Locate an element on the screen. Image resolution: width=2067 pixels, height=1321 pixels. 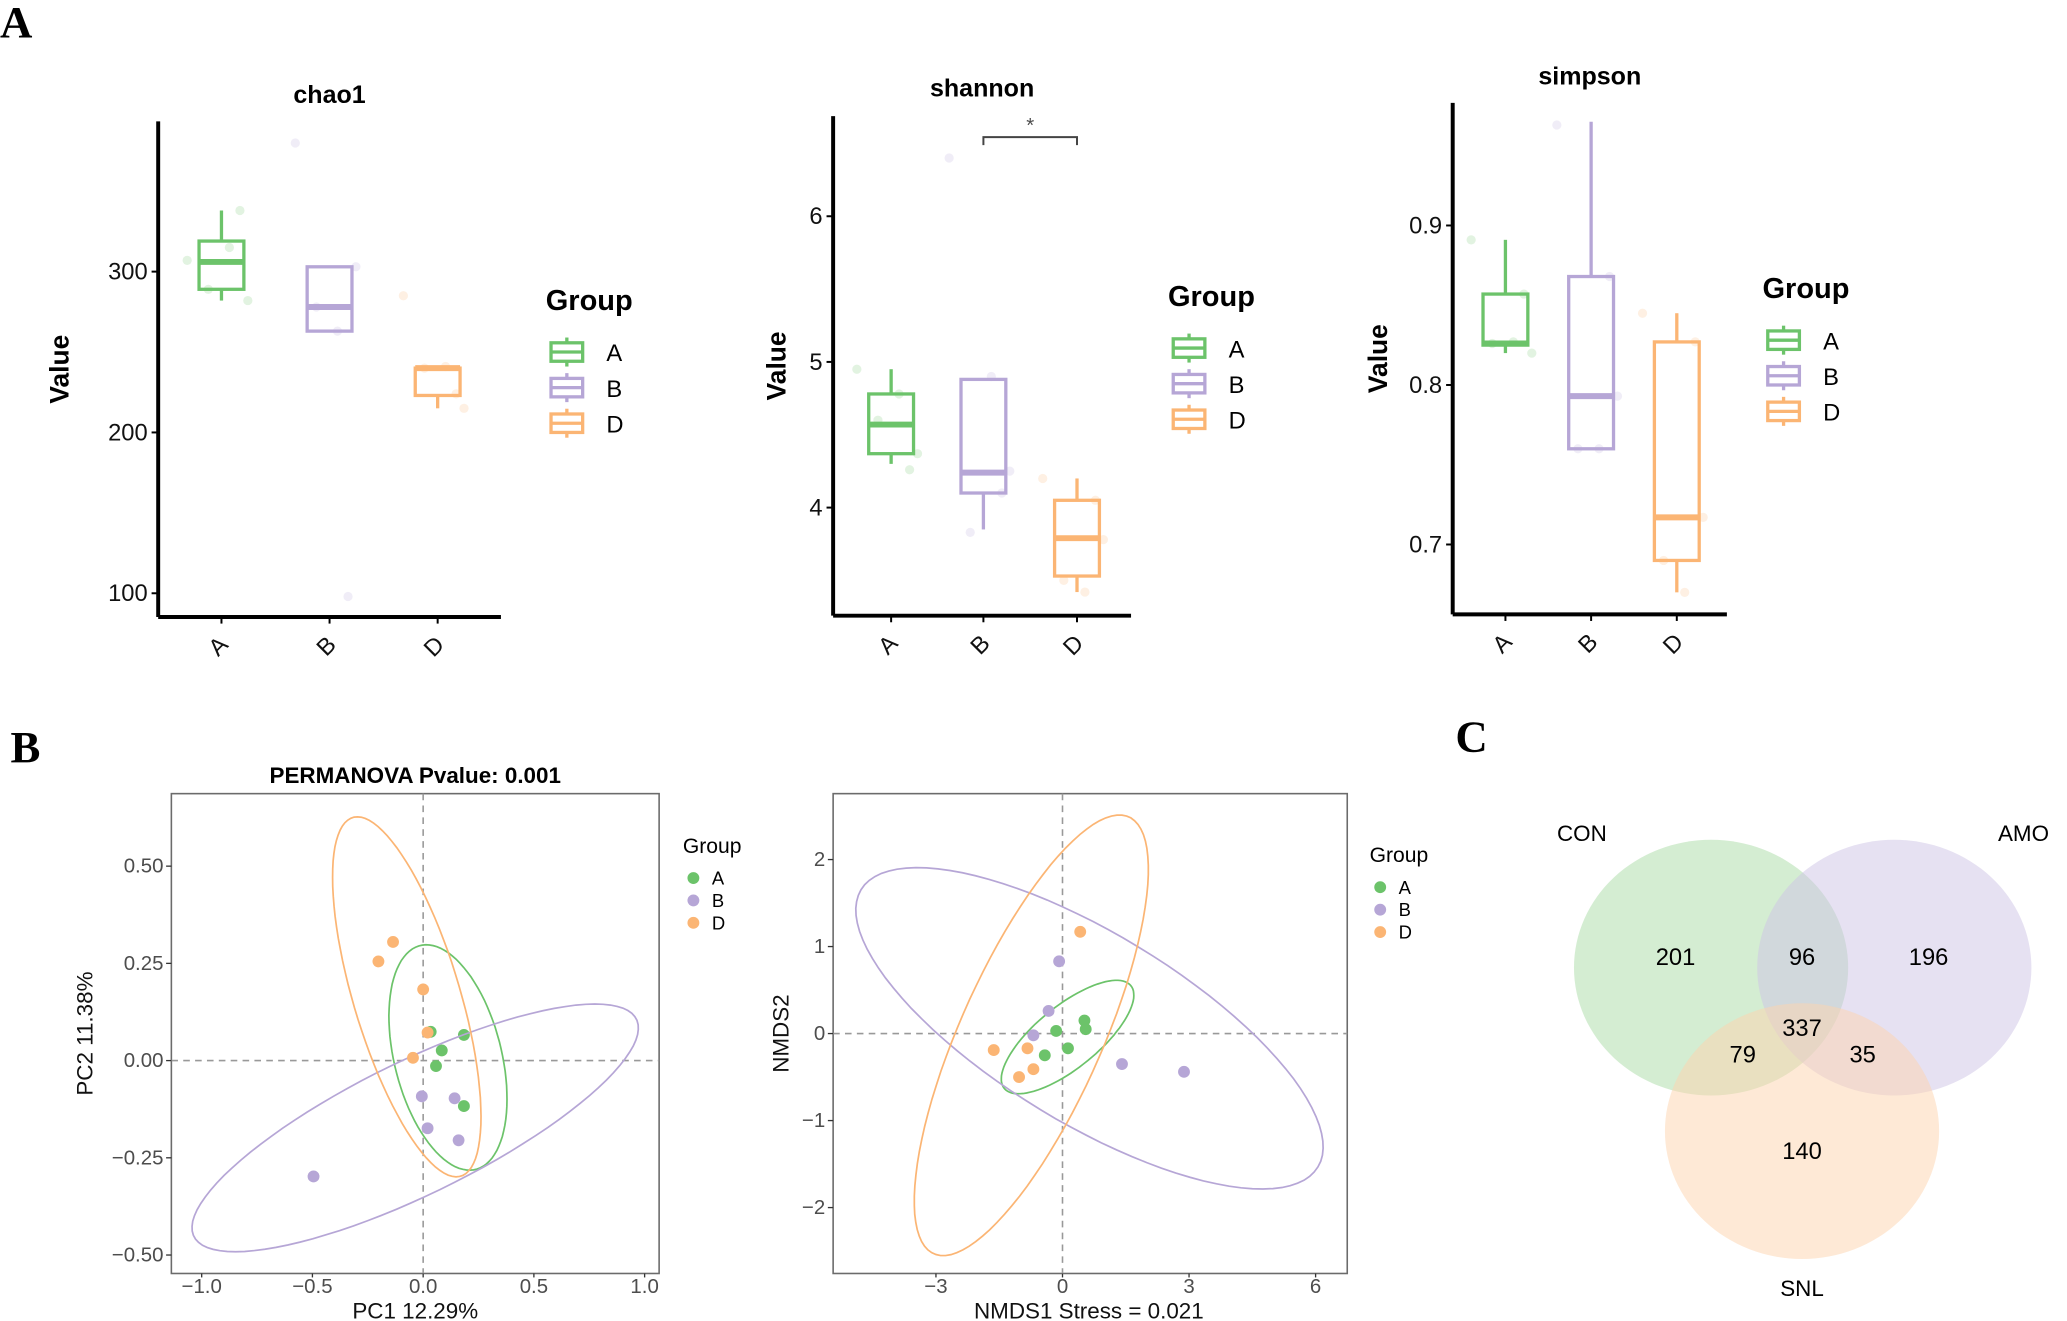
y-tick-label: −0.50 is located at coordinates (138, 1256).